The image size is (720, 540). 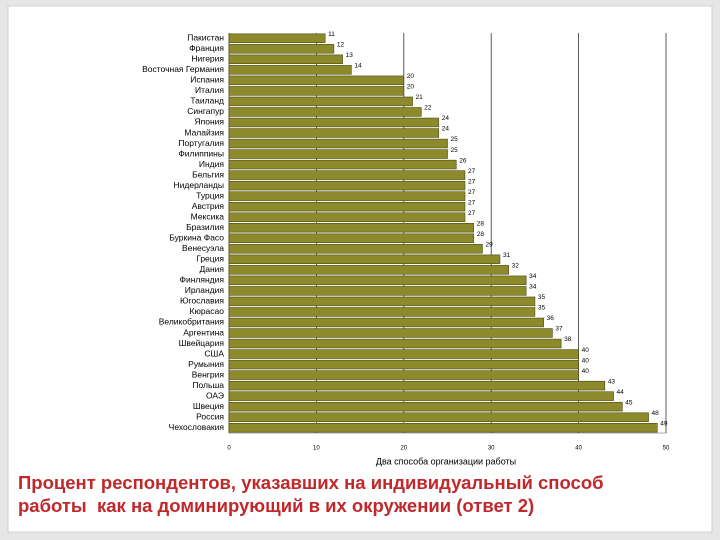 What do you see at coordinates (205, 227) in the screenshot?
I see `y-tick-label: Бразилия` at bounding box center [205, 227].